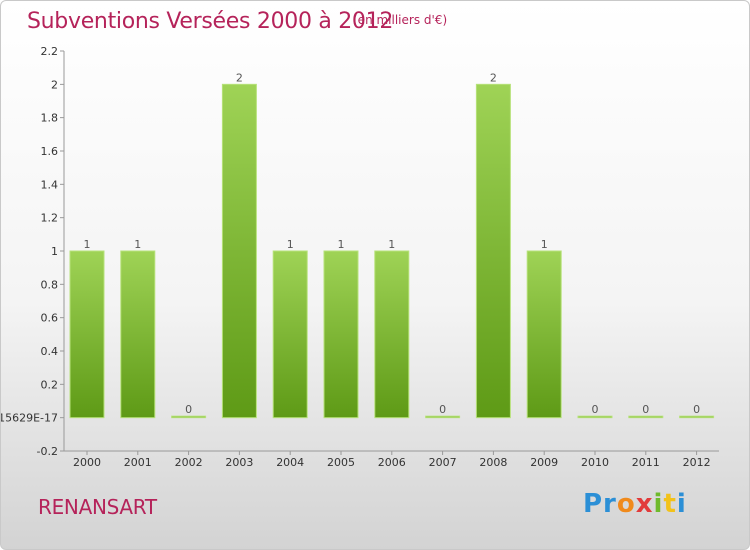 This screenshot has width=750, height=550. I want to click on x-tick-label: 2005, so click(341, 462).